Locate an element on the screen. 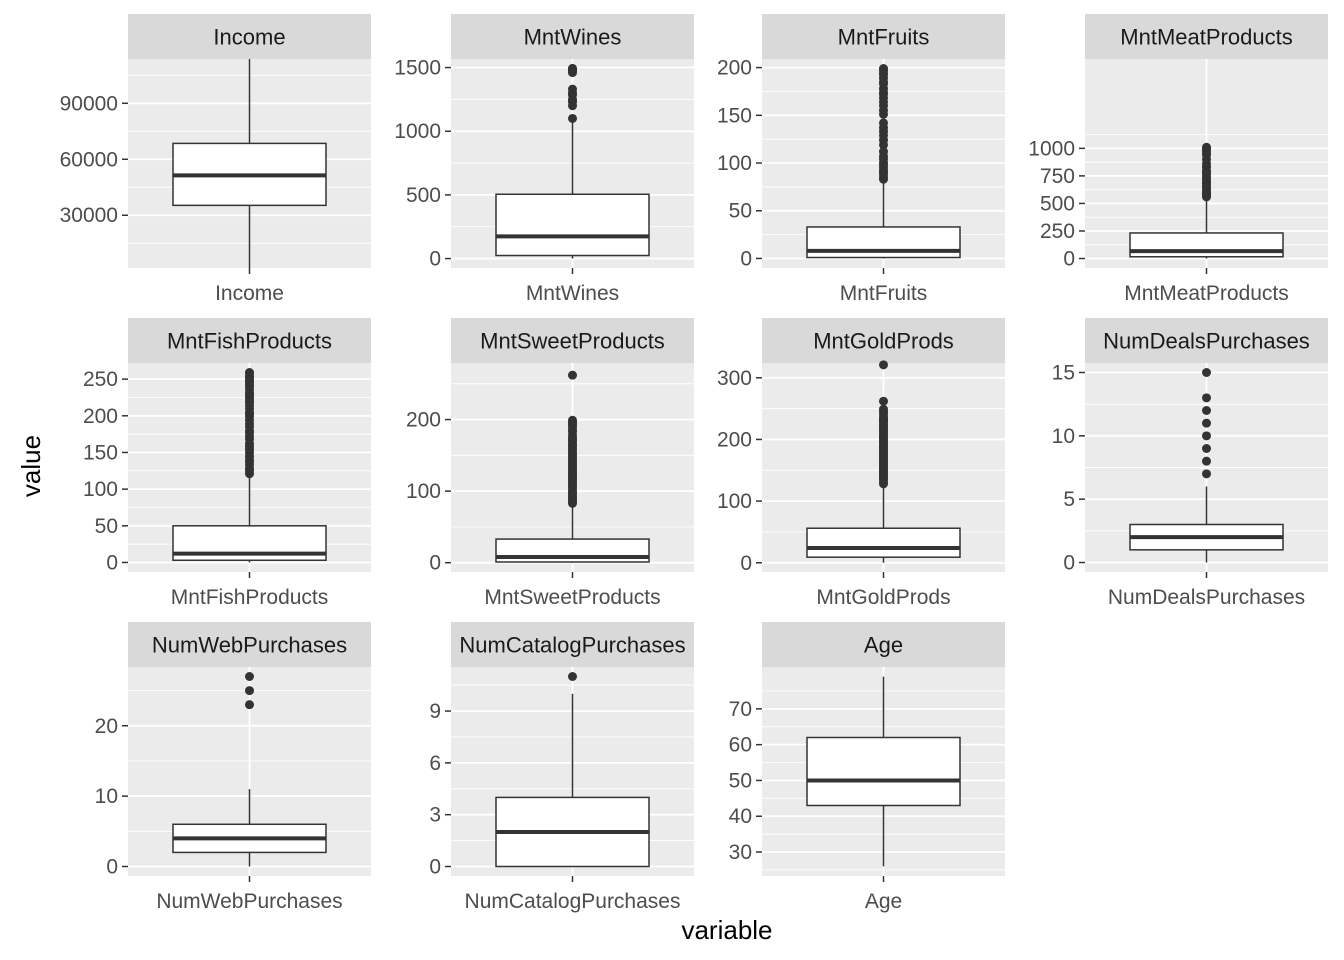  strip-age is located at coordinates (883, 644).